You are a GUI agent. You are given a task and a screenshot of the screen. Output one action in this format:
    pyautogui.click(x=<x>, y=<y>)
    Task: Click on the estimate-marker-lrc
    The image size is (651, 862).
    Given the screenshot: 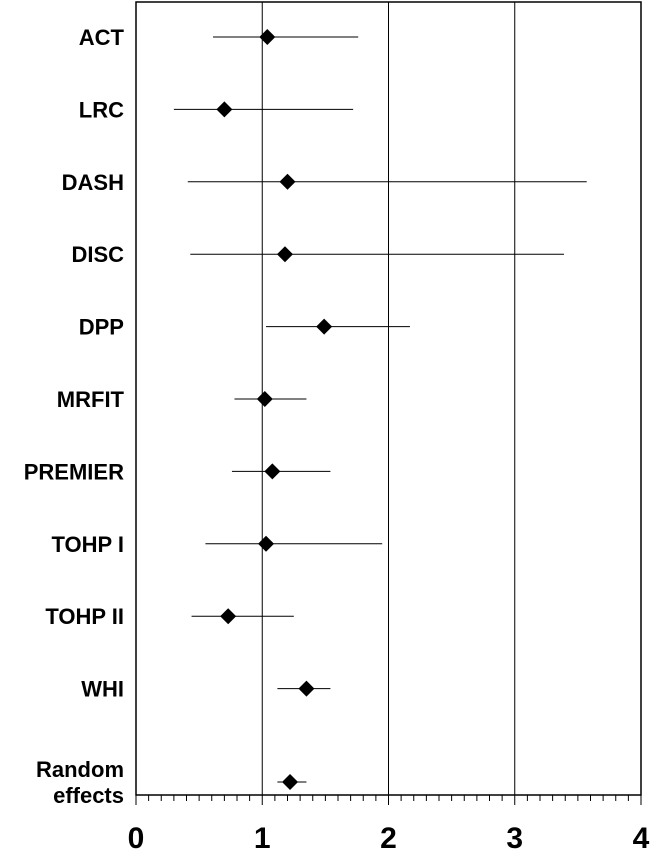 What is the action you would take?
    pyautogui.click(x=224, y=109)
    